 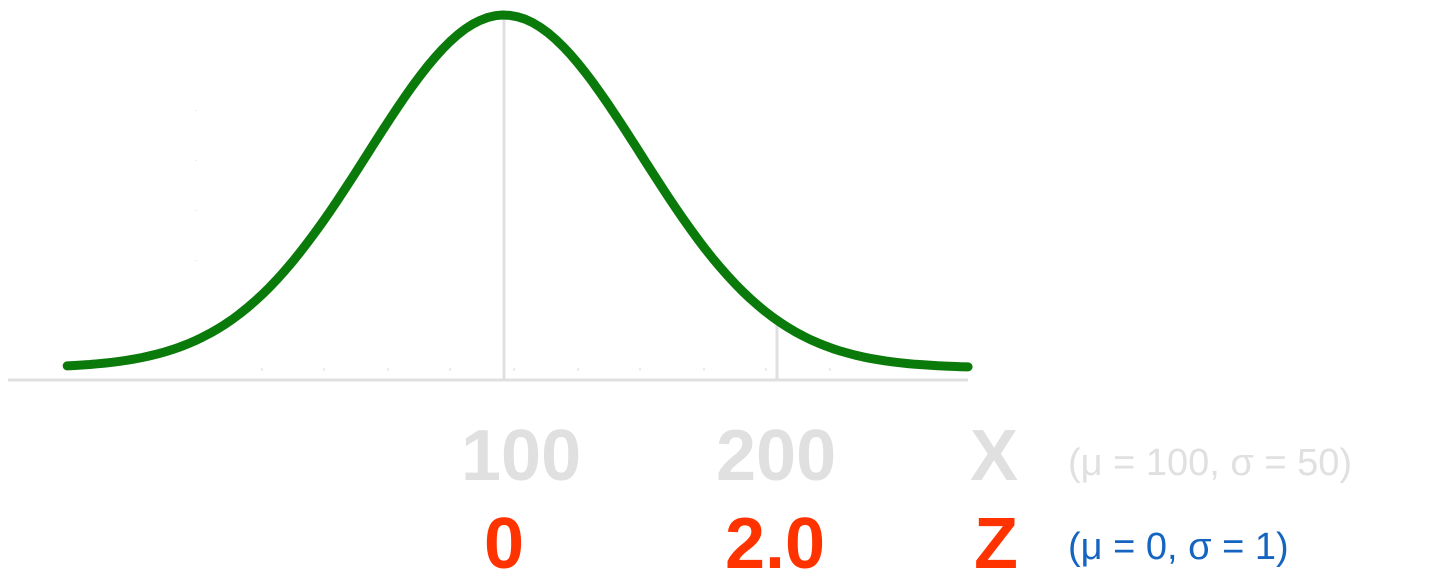 What do you see at coordinates (521, 456) in the screenshot?
I see `x-tick-label-100: 100` at bounding box center [521, 456].